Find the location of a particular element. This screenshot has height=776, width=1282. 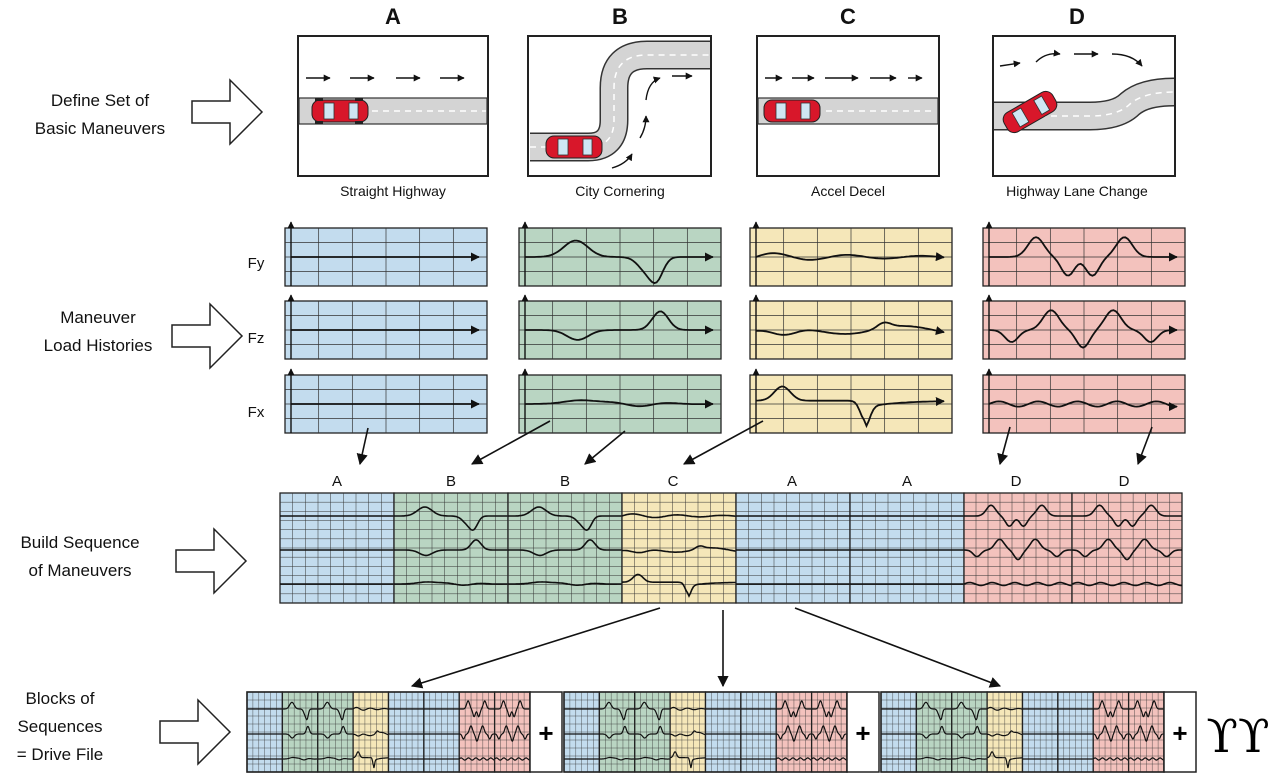

connector-arrow-b1 is located at coordinates (511, 442).